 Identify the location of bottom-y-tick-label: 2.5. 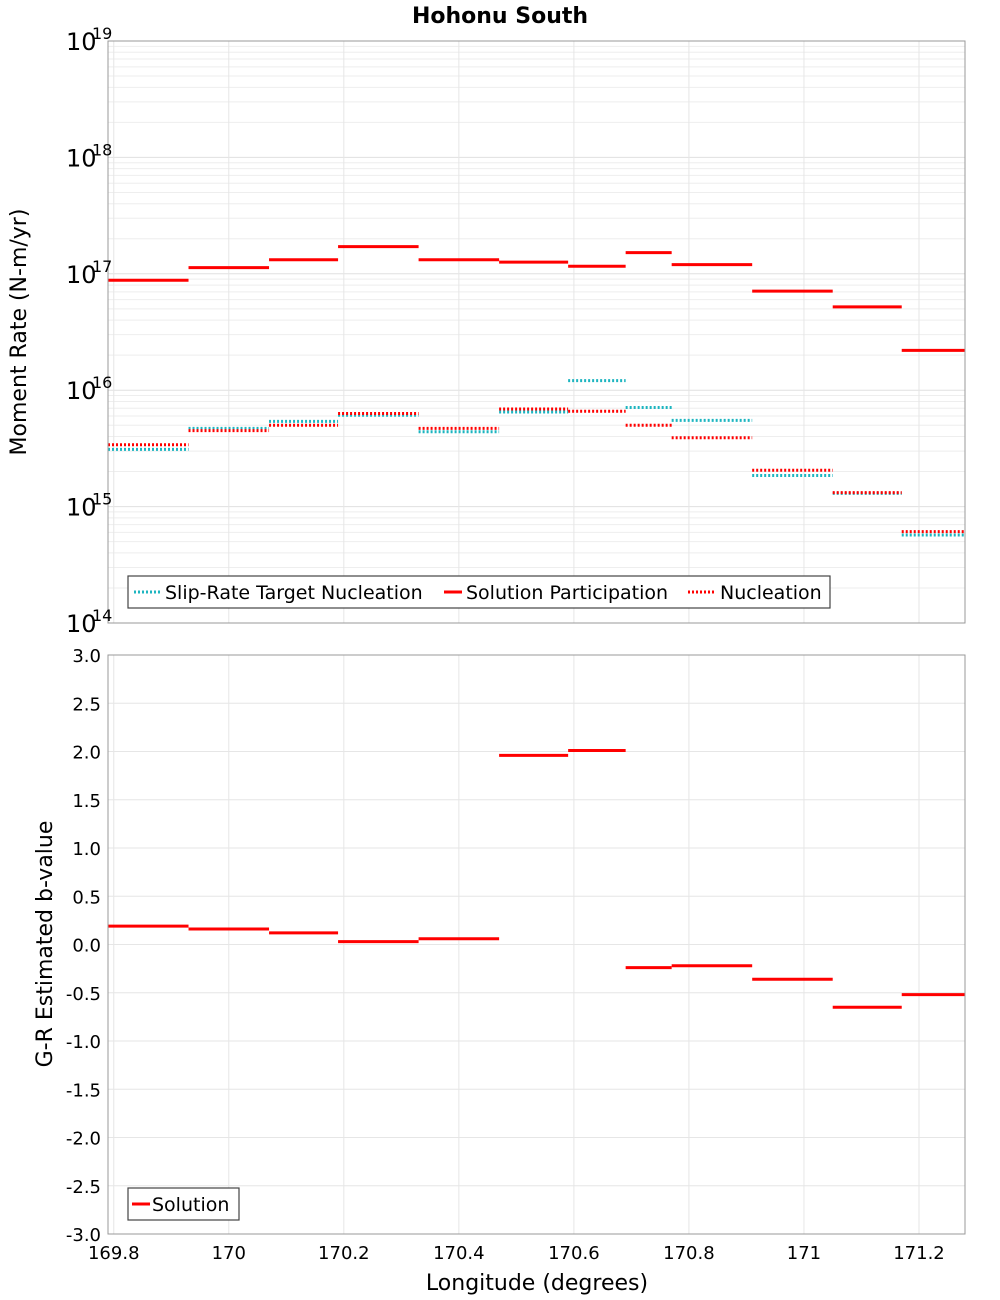
(86, 704).